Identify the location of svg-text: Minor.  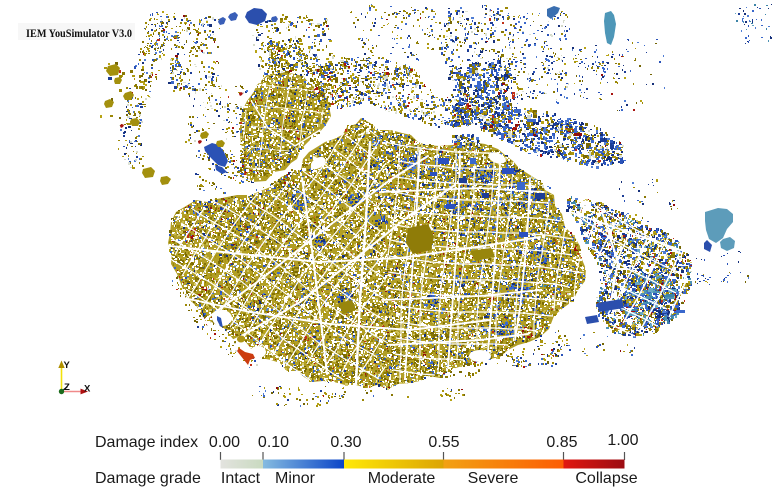
(295, 478).